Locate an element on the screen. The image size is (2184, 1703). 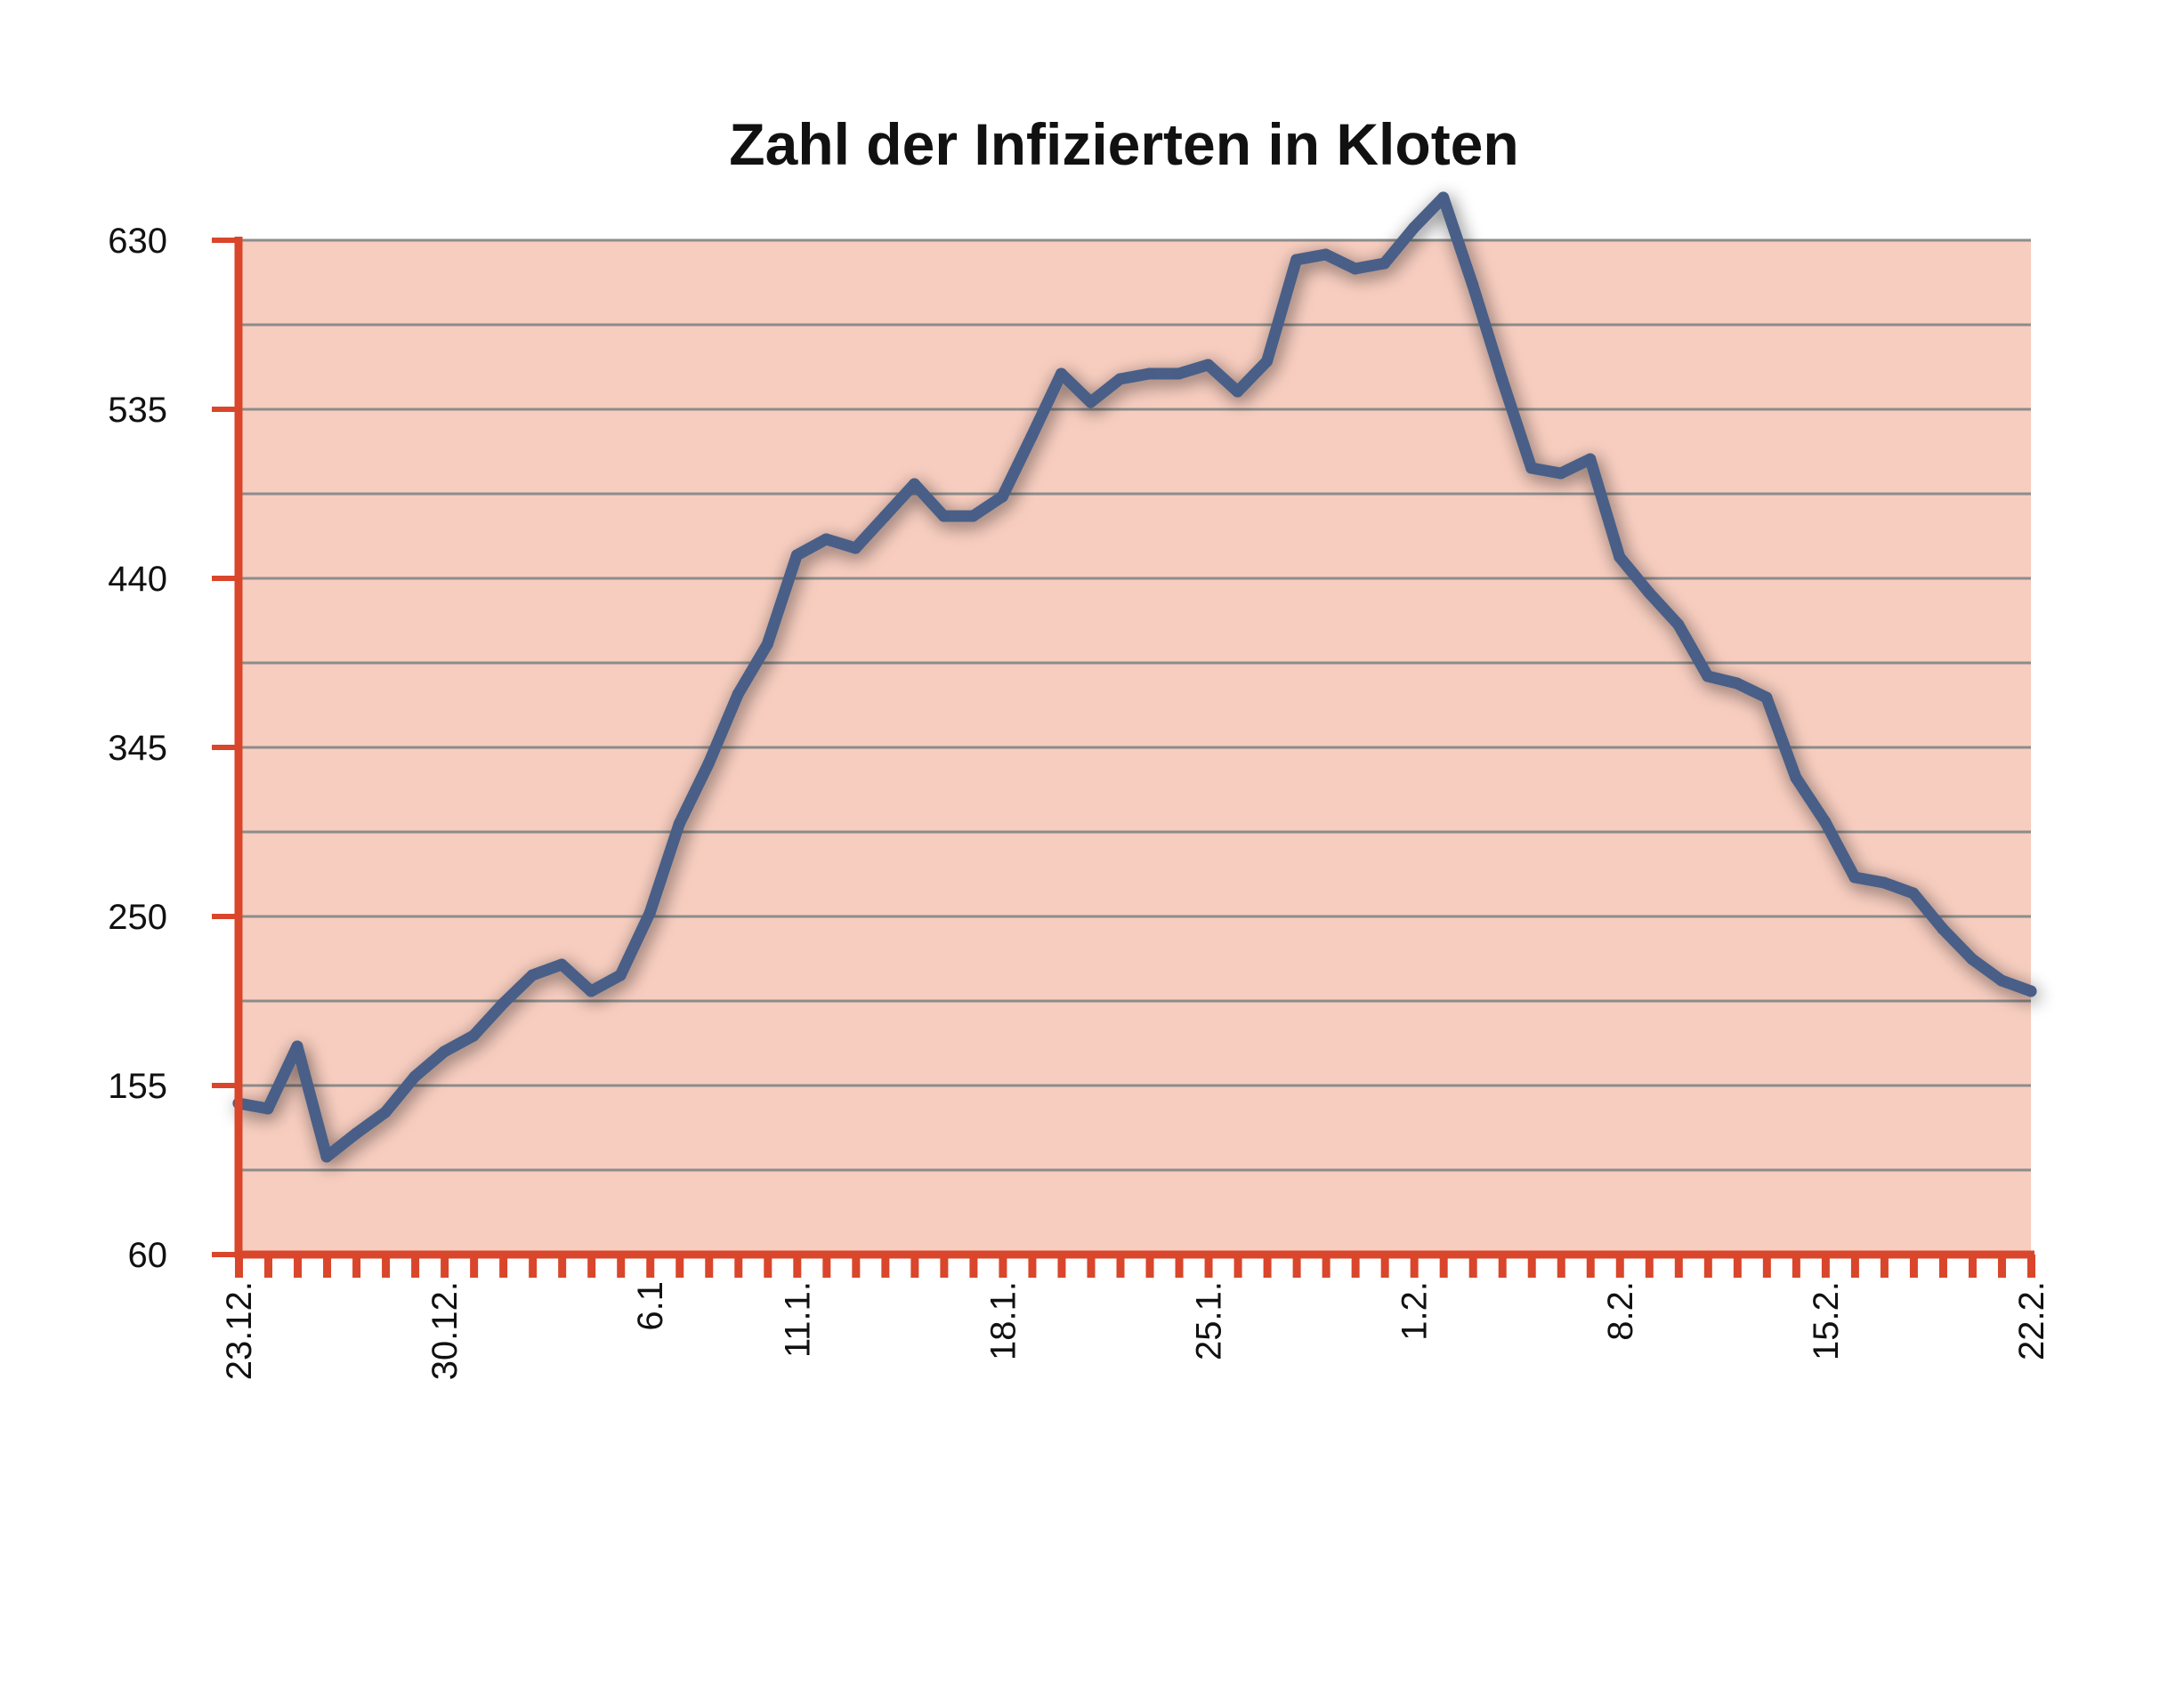
y-tick-label: 60 is located at coordinates (148, 1255).